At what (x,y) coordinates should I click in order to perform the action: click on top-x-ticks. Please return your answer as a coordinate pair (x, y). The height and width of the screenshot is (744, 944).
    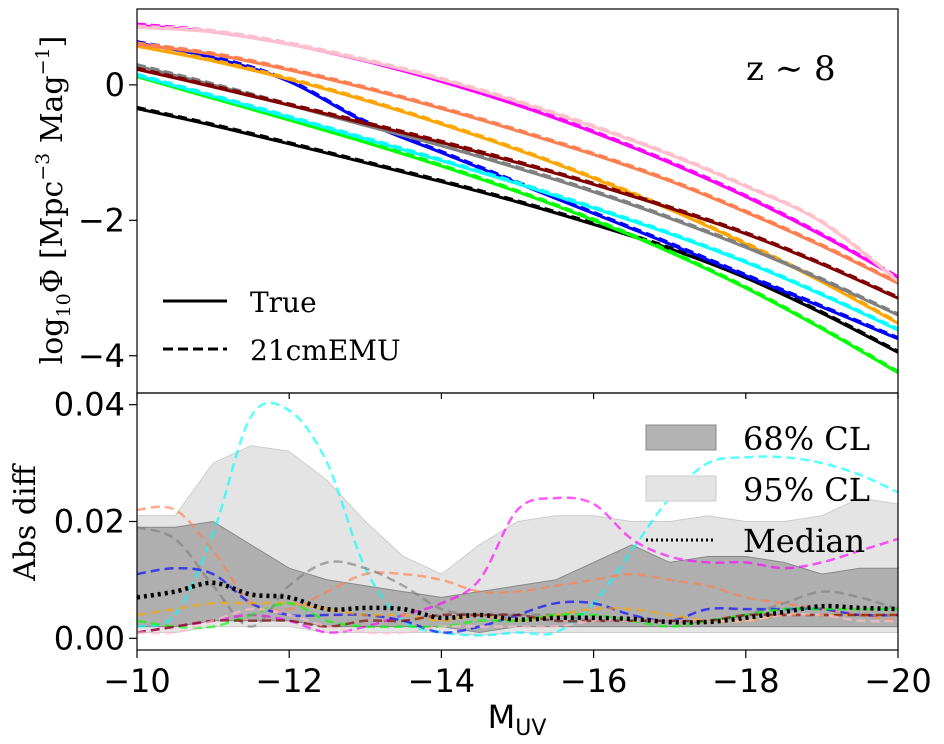
    Looking at the image, I should click on (517, 396).